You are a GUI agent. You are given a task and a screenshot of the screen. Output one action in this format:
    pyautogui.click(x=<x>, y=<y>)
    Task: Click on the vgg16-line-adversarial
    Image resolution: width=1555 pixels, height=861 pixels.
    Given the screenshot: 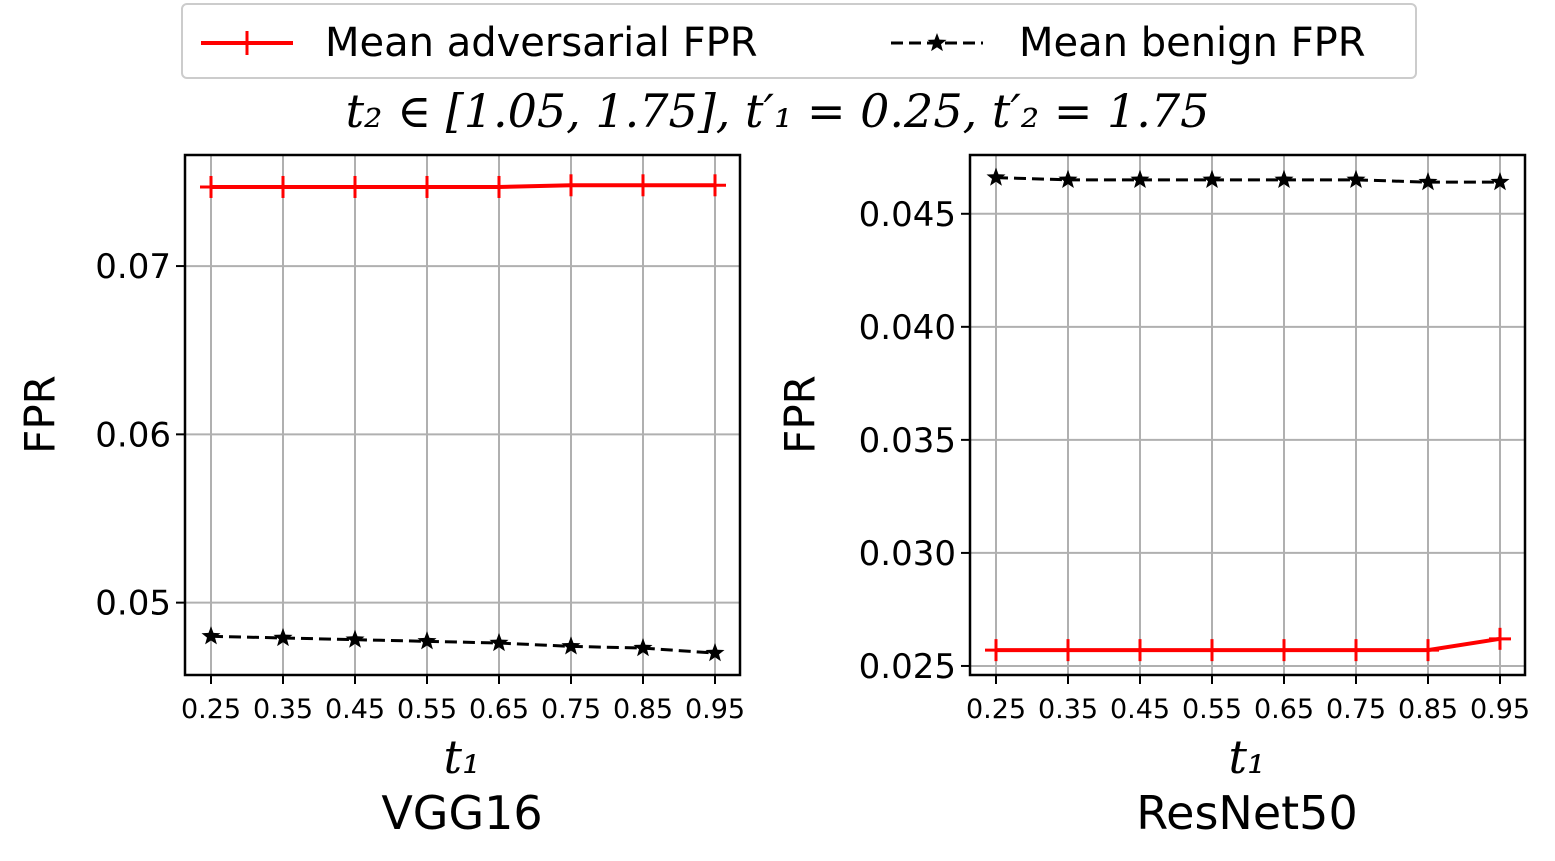 What is the action you would take?
    pyautogui.click(x=463, y=186)
    